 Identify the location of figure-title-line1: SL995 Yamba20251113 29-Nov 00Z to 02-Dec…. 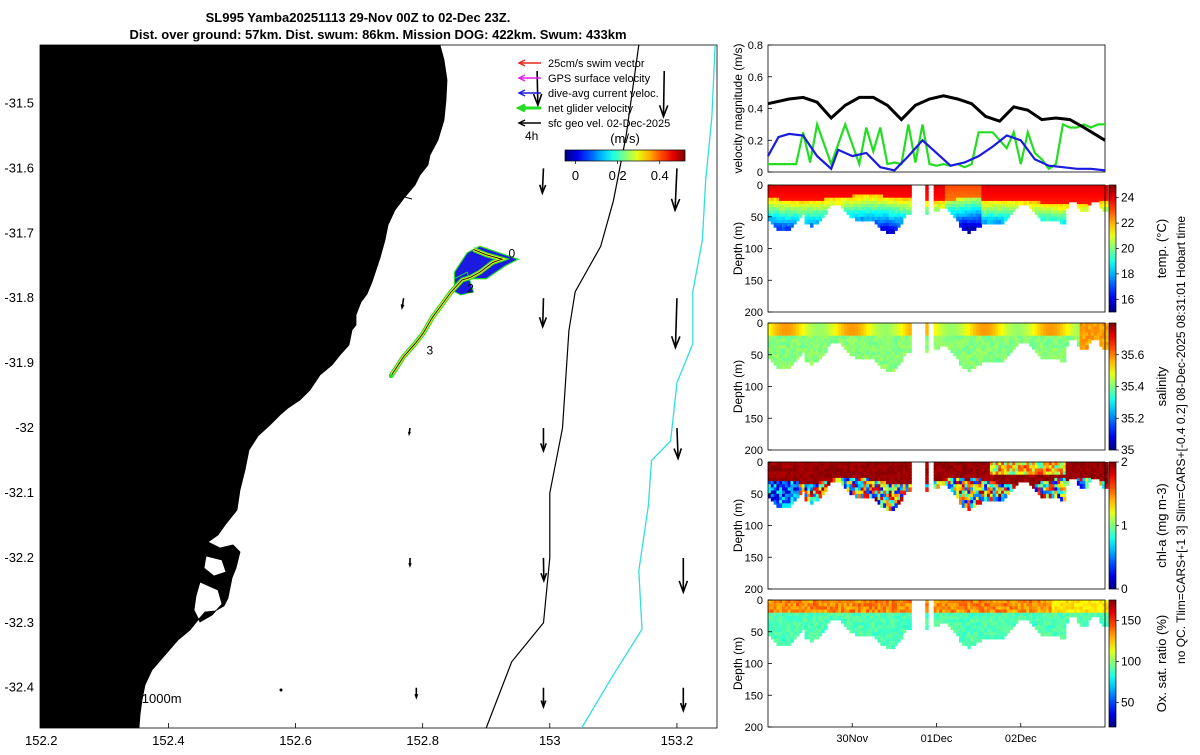
(358, 17).